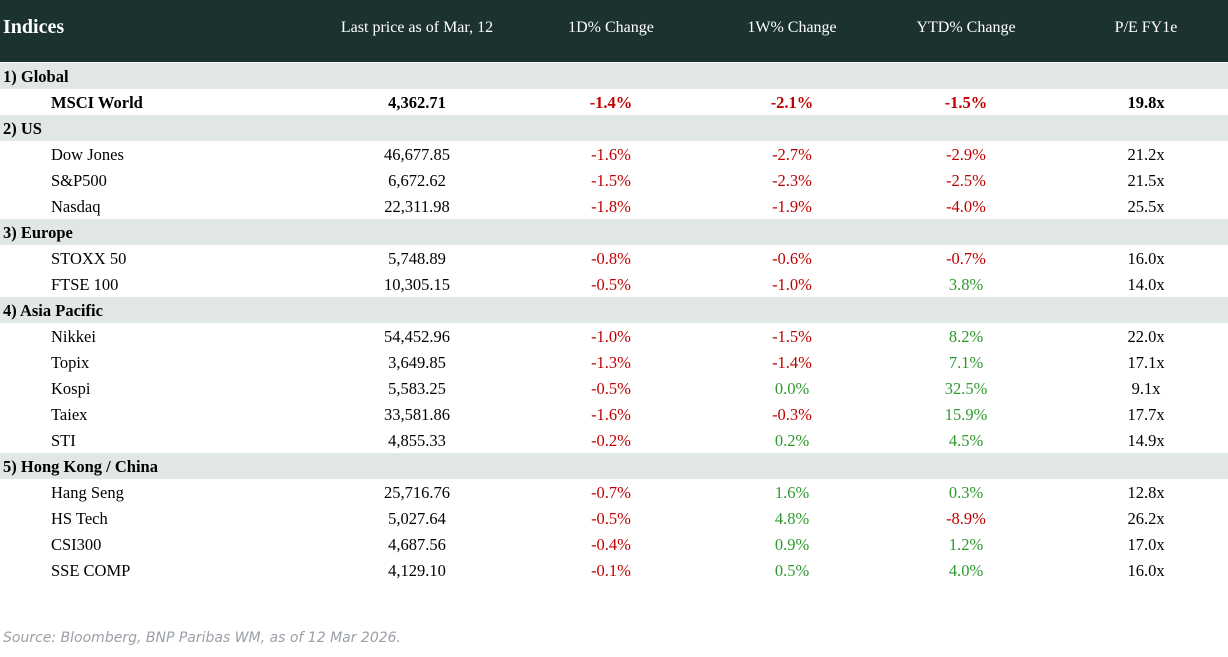  I want to click on table-row: Taiex 33,581.86 -1.6% -0.3% 15.9% 17.7x, so click(614, 414).